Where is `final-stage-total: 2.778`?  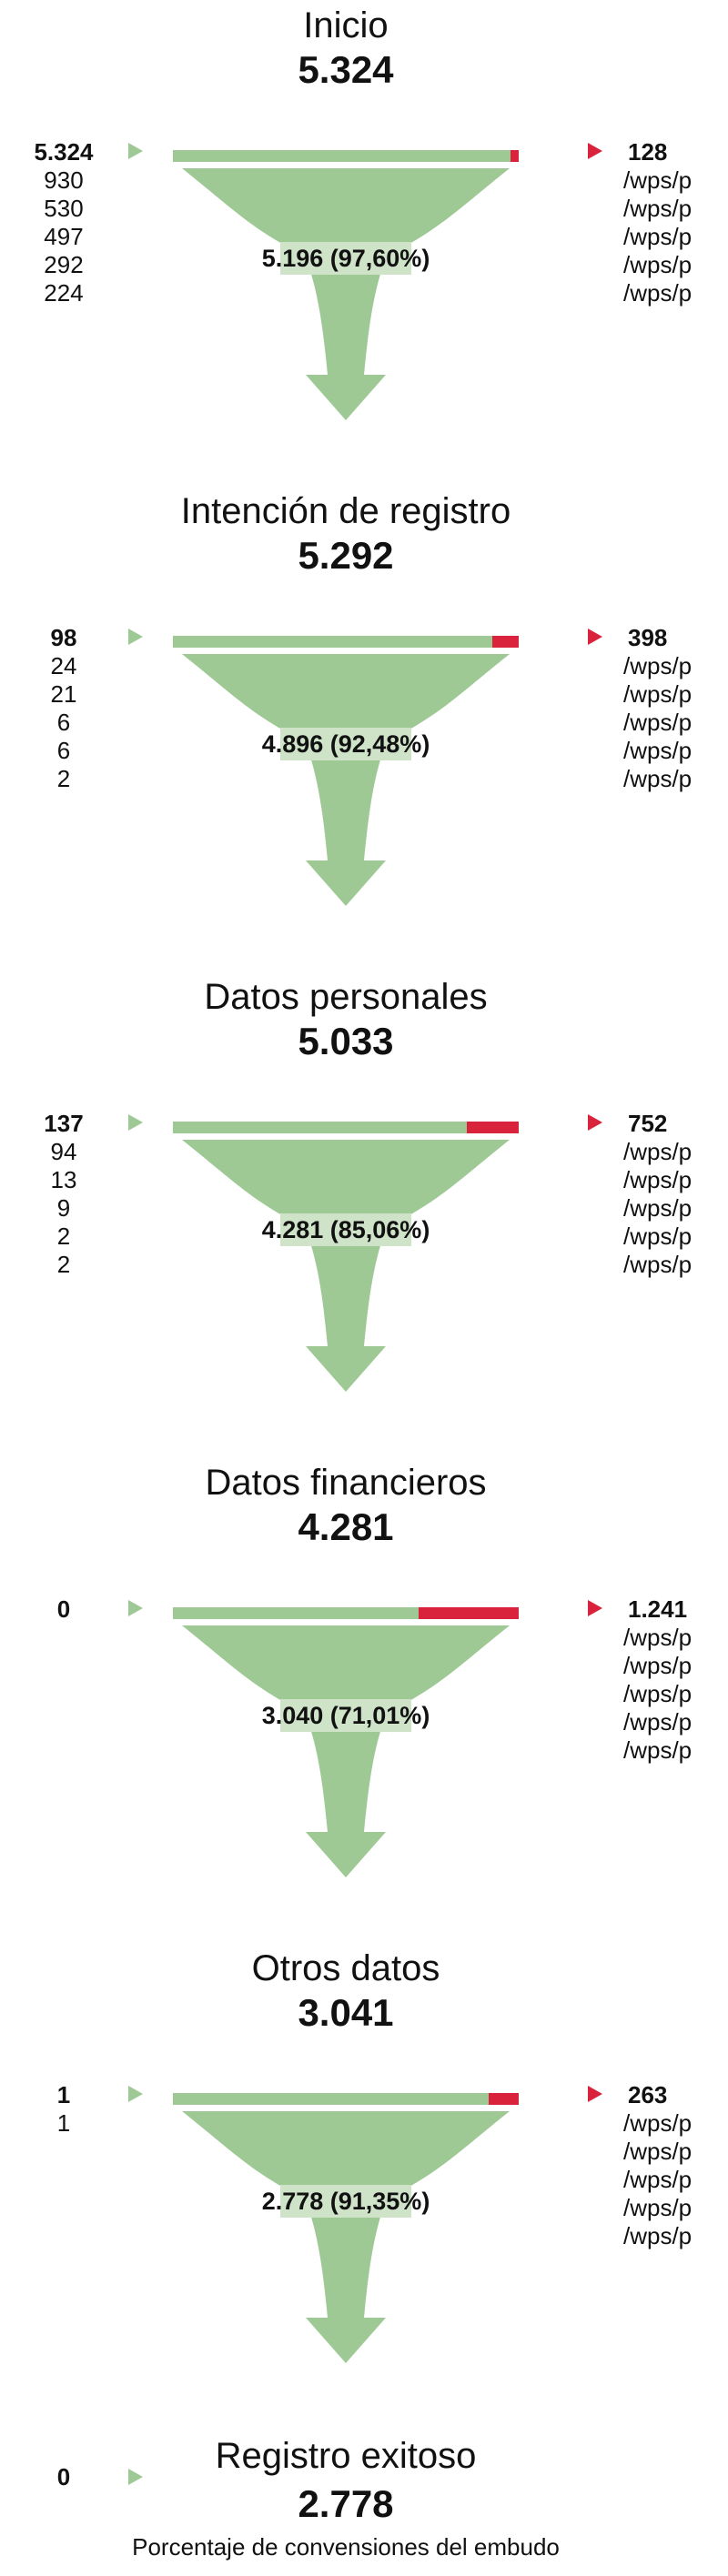
final-stage-total: 2.778 is located at coordinates (346, 2503).